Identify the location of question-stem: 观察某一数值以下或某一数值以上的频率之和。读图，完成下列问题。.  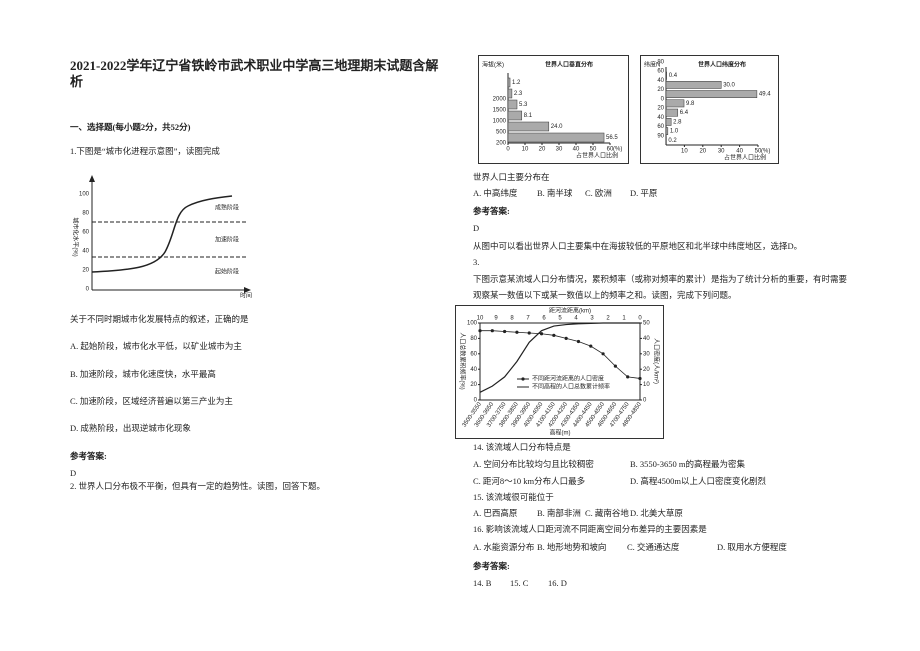
(605, 295).